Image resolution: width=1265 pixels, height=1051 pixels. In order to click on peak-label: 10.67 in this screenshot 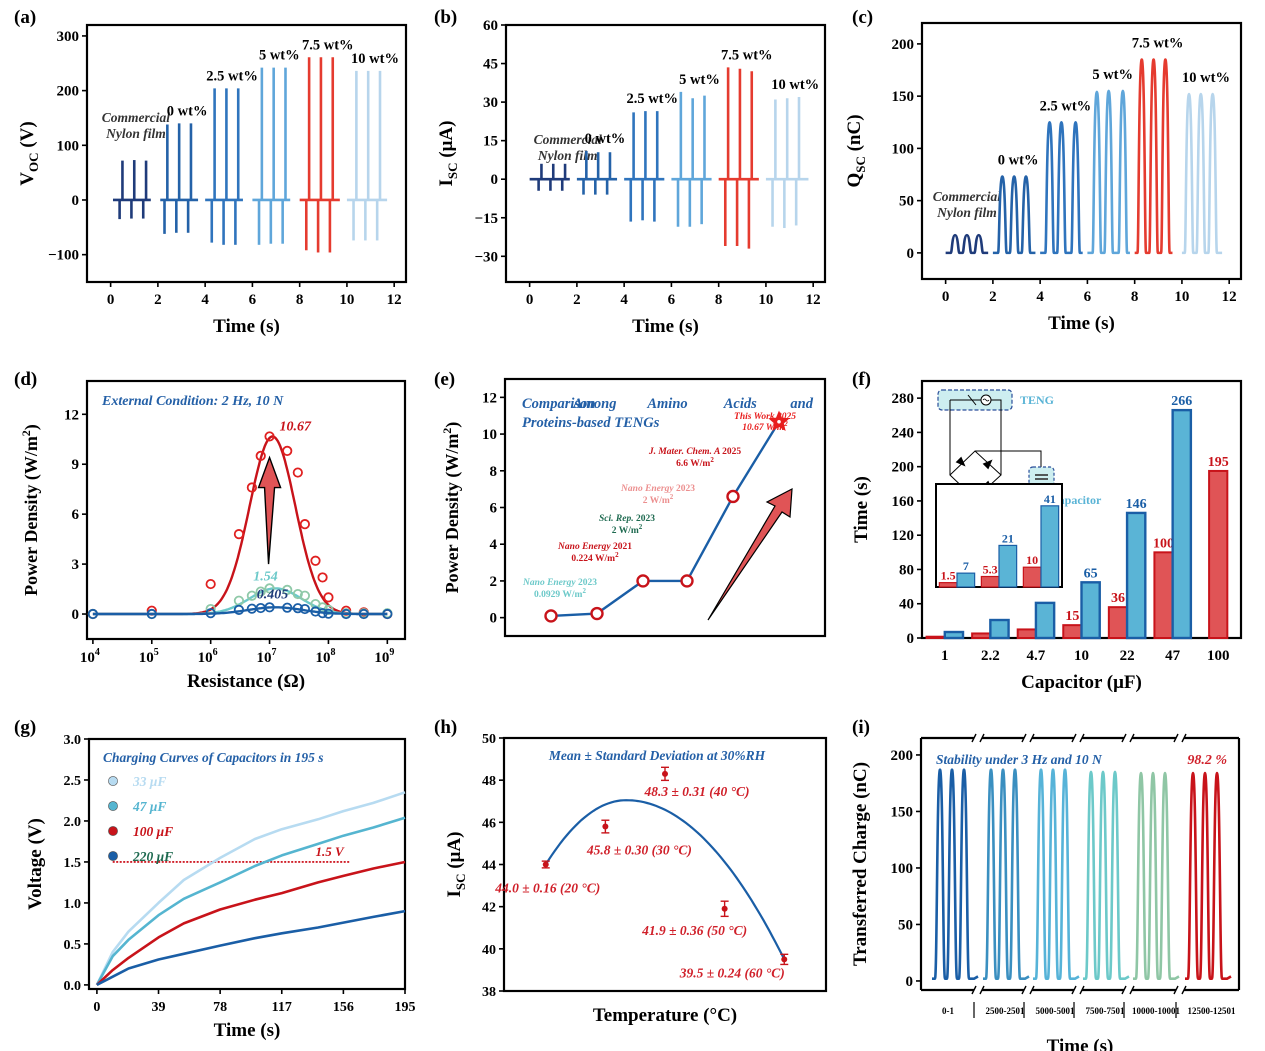, I will do `click(295, 426)`.